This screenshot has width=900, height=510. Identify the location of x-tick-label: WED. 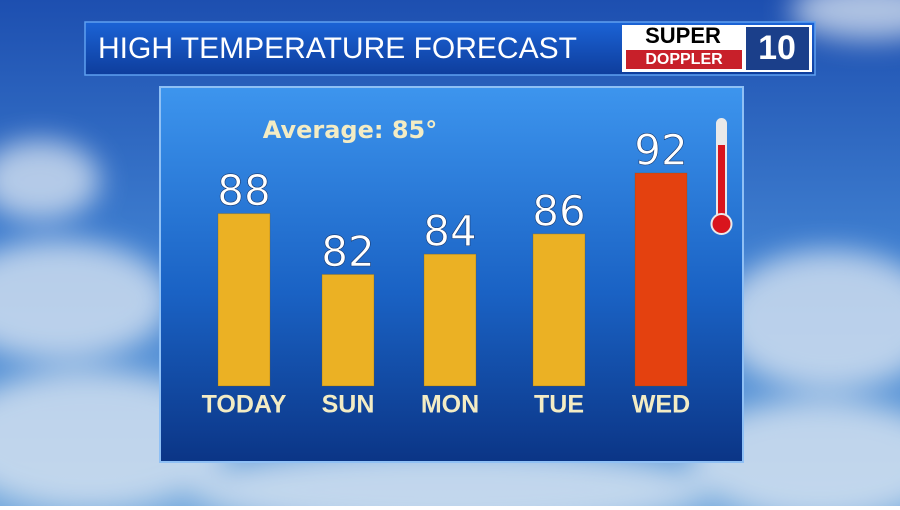
(661, 405).